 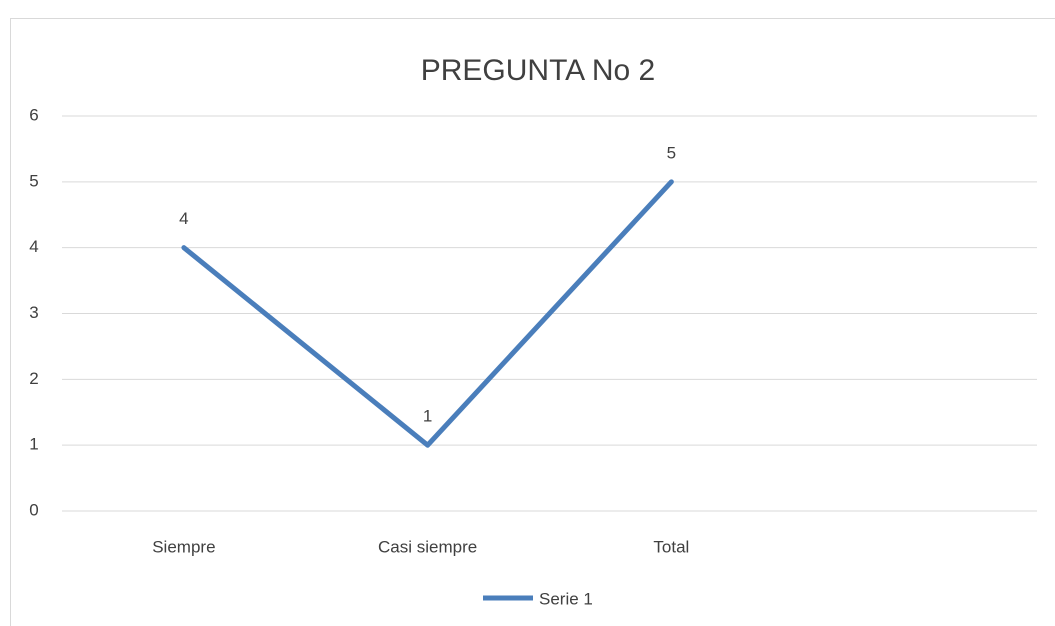 What do you see at coordinates (33, 312) in the screenshot?
I see `y-tick-label: 3` at bounding box center [33, 312].